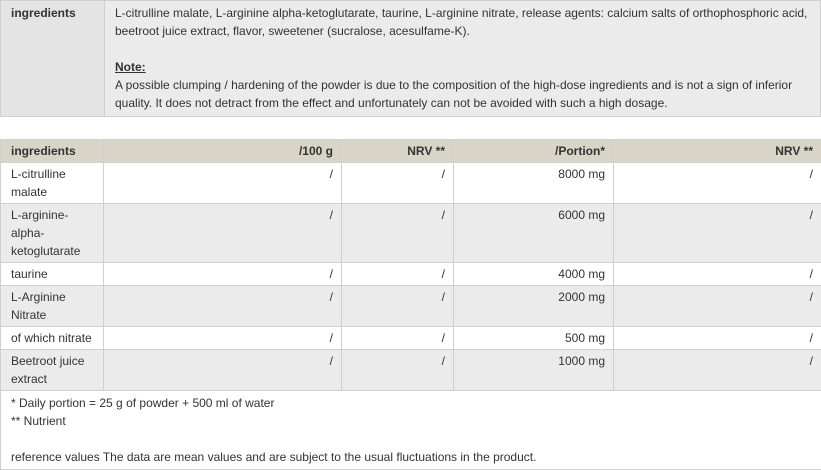  I want to click on cell-ingredient: Beetroot juice extract, so click(52, 370).